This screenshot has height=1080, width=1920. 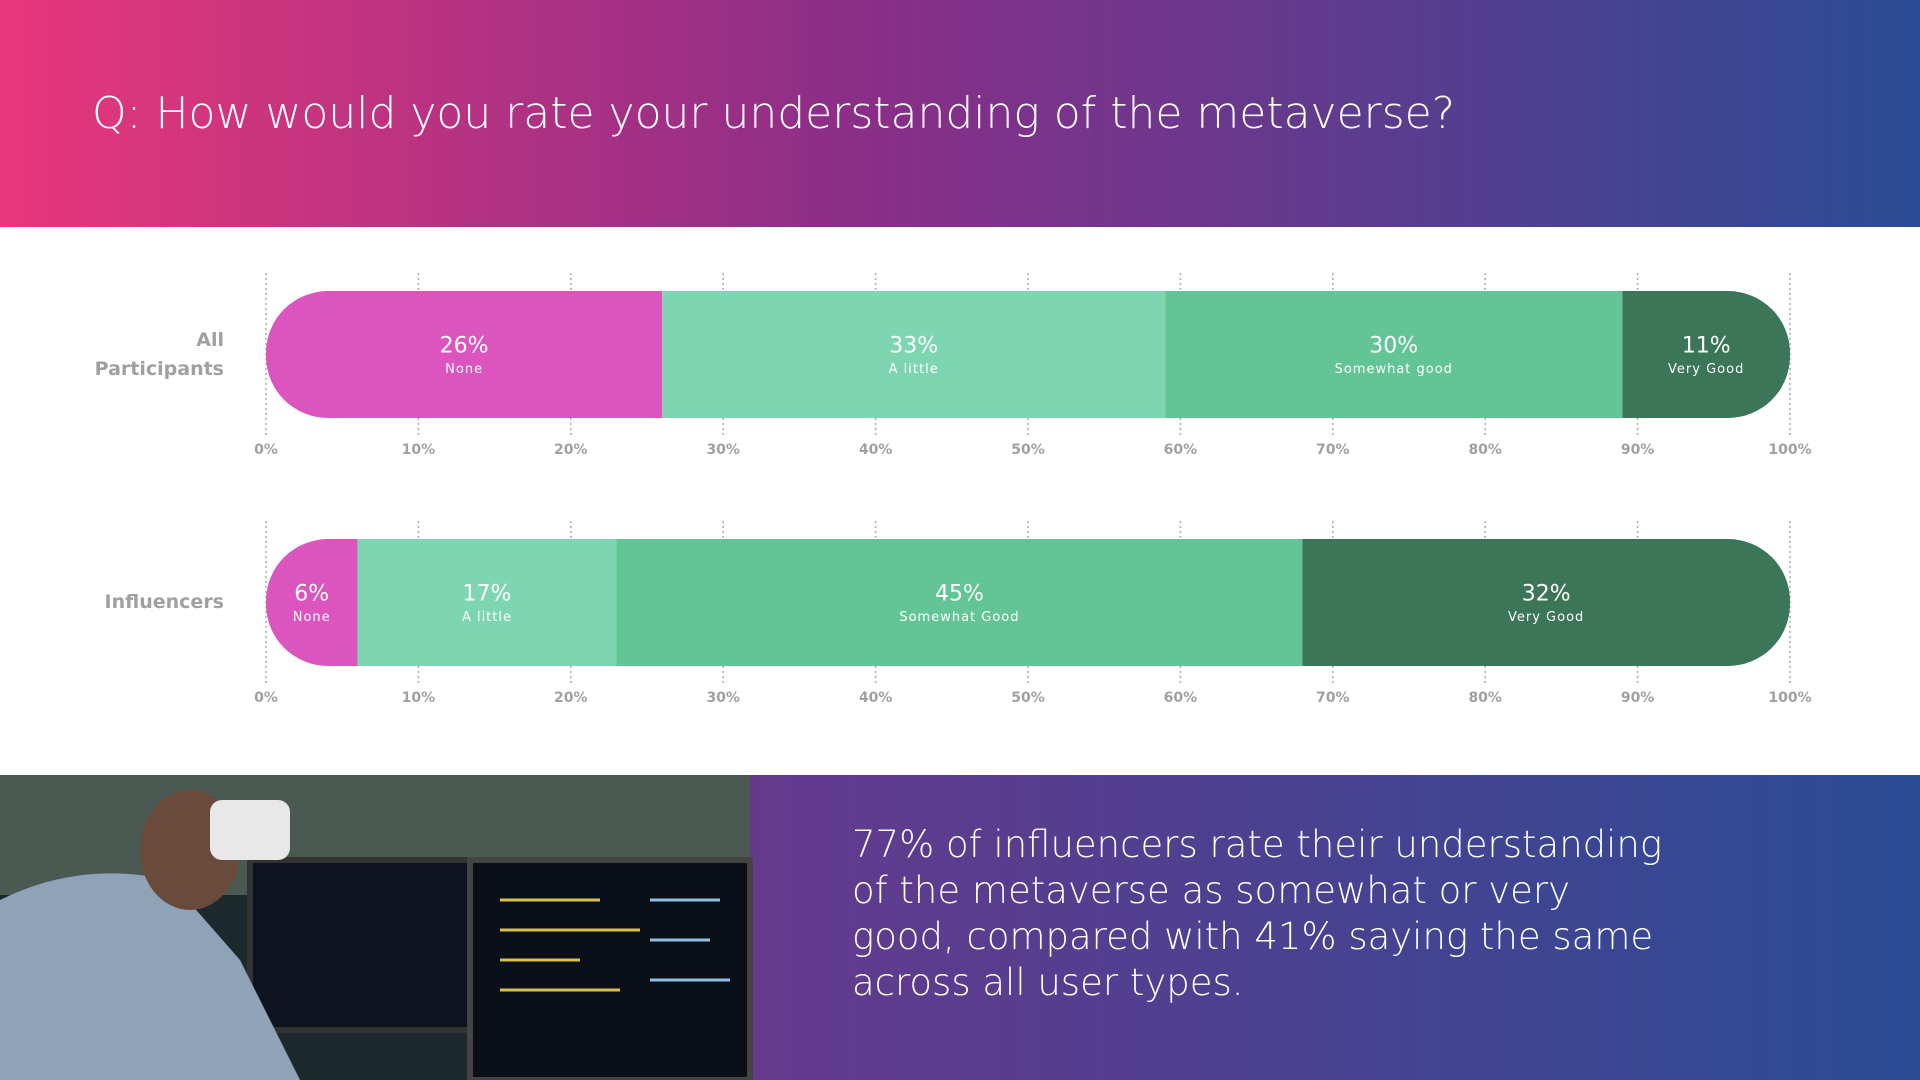 I want to click on row-label: Influencers, so click(x=164, y=602).